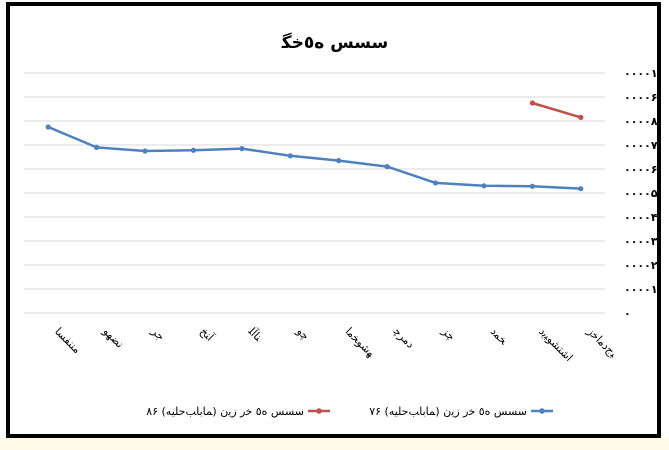 The width and height of the screenshot is (669, 450). What do you see at coordinates (641, 121) in the screenshot?
I see `y-tick-label: ٠٠٠٠٨` at bounding box center [641, 121].